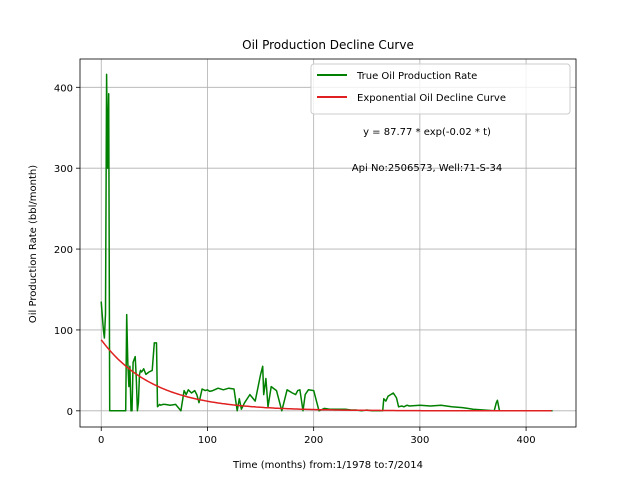 This screenshot has width=640, height=480. I want to click on well-info-annotation: Api No:2506573, Well:71-S-34, so click(427, 168).